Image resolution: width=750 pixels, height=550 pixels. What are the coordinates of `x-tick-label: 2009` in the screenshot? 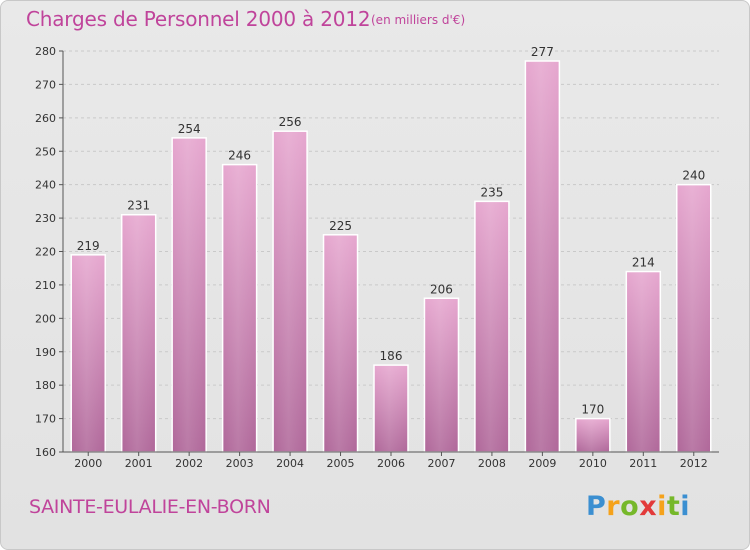 It's located at (542, 463).